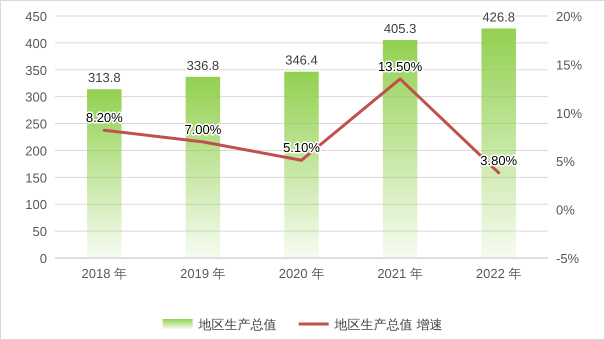 This screenshot has height=340, width=605. What do you see at coordinates (237, 324) in the screenshot?
I see `legend-label: 地区生产总值` at bounding box center [237, 324].